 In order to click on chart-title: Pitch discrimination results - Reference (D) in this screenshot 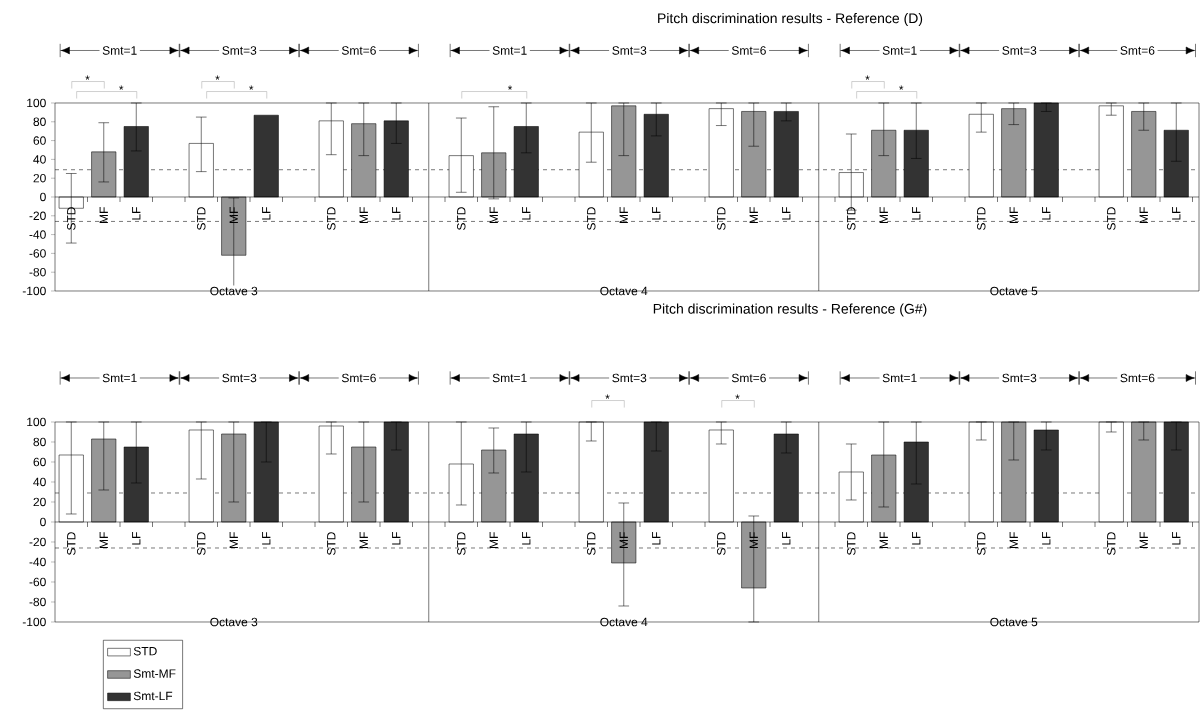, I will do `click(790, 19)`.